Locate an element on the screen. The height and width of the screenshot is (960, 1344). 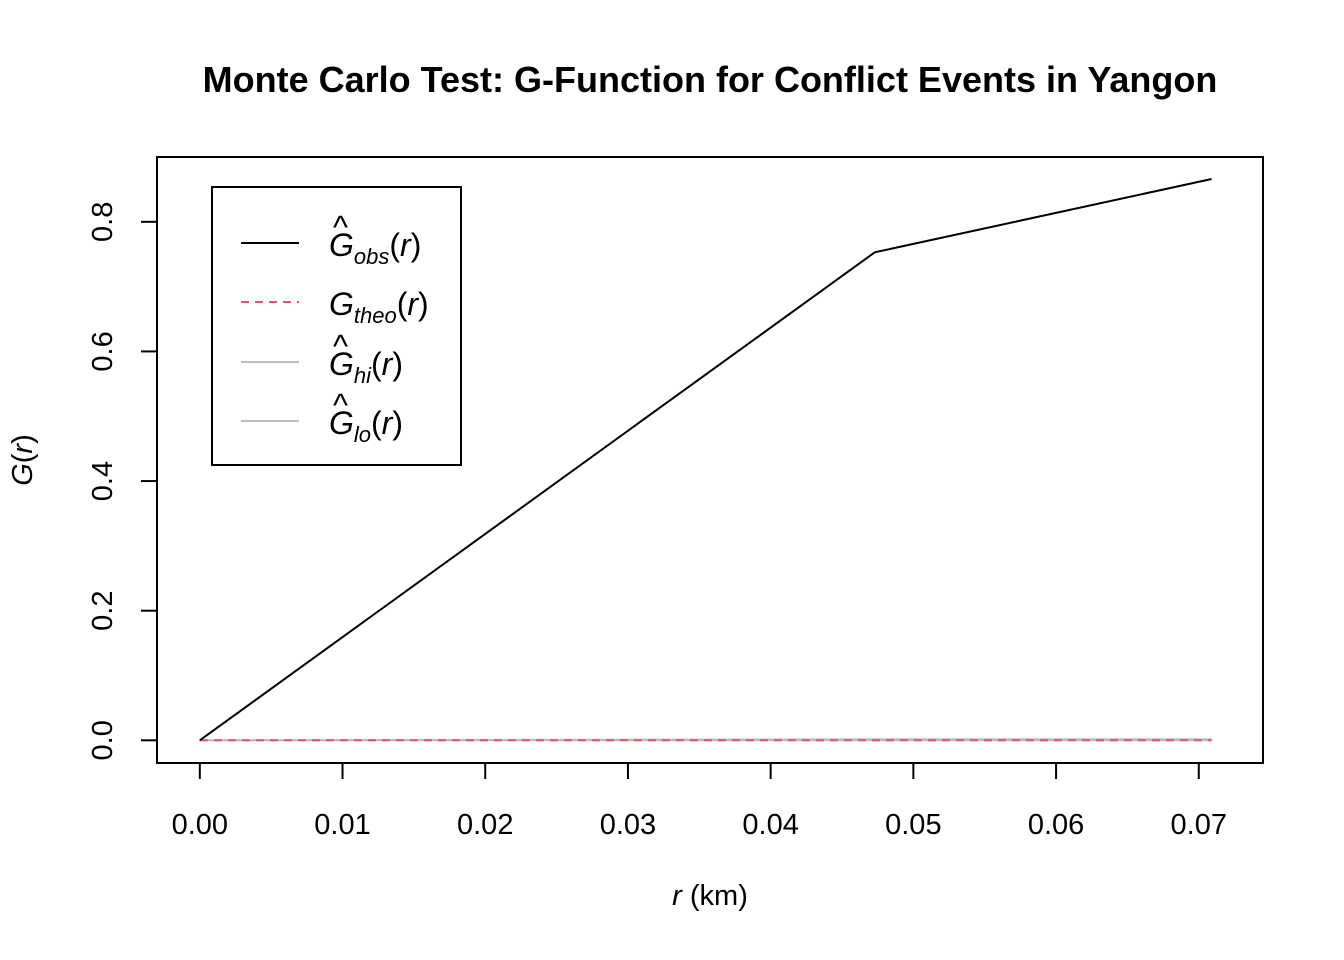
y-tick-label: 0.4 is located at coordinates (103, 481).